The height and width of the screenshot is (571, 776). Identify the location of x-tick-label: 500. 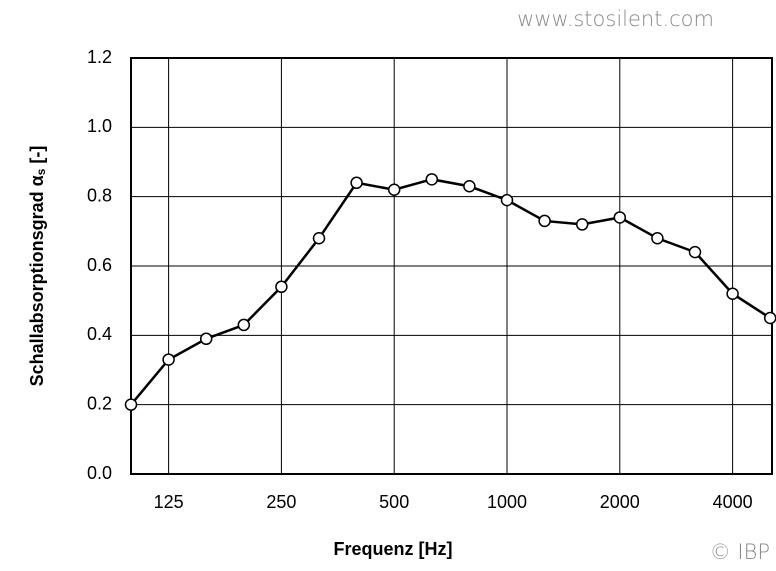
(394, 502).